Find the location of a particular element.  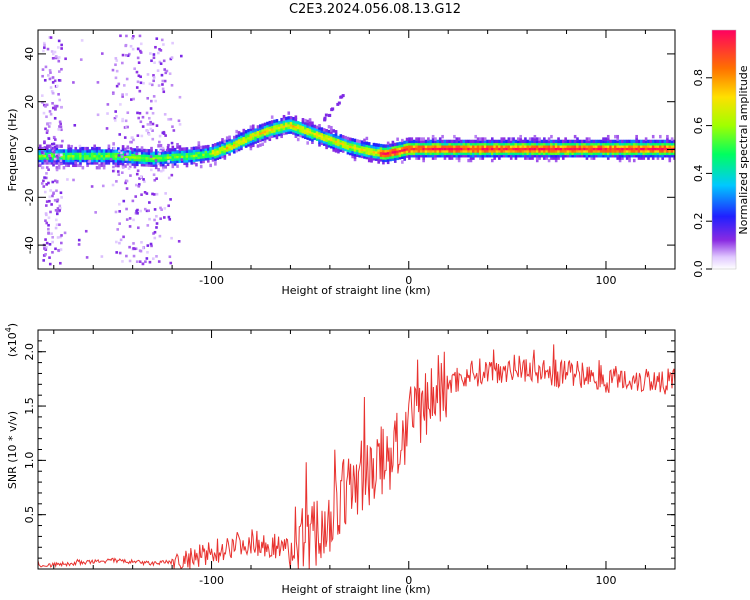

snr-y-scale-exp: 4 is located at coordinates (8, 329).